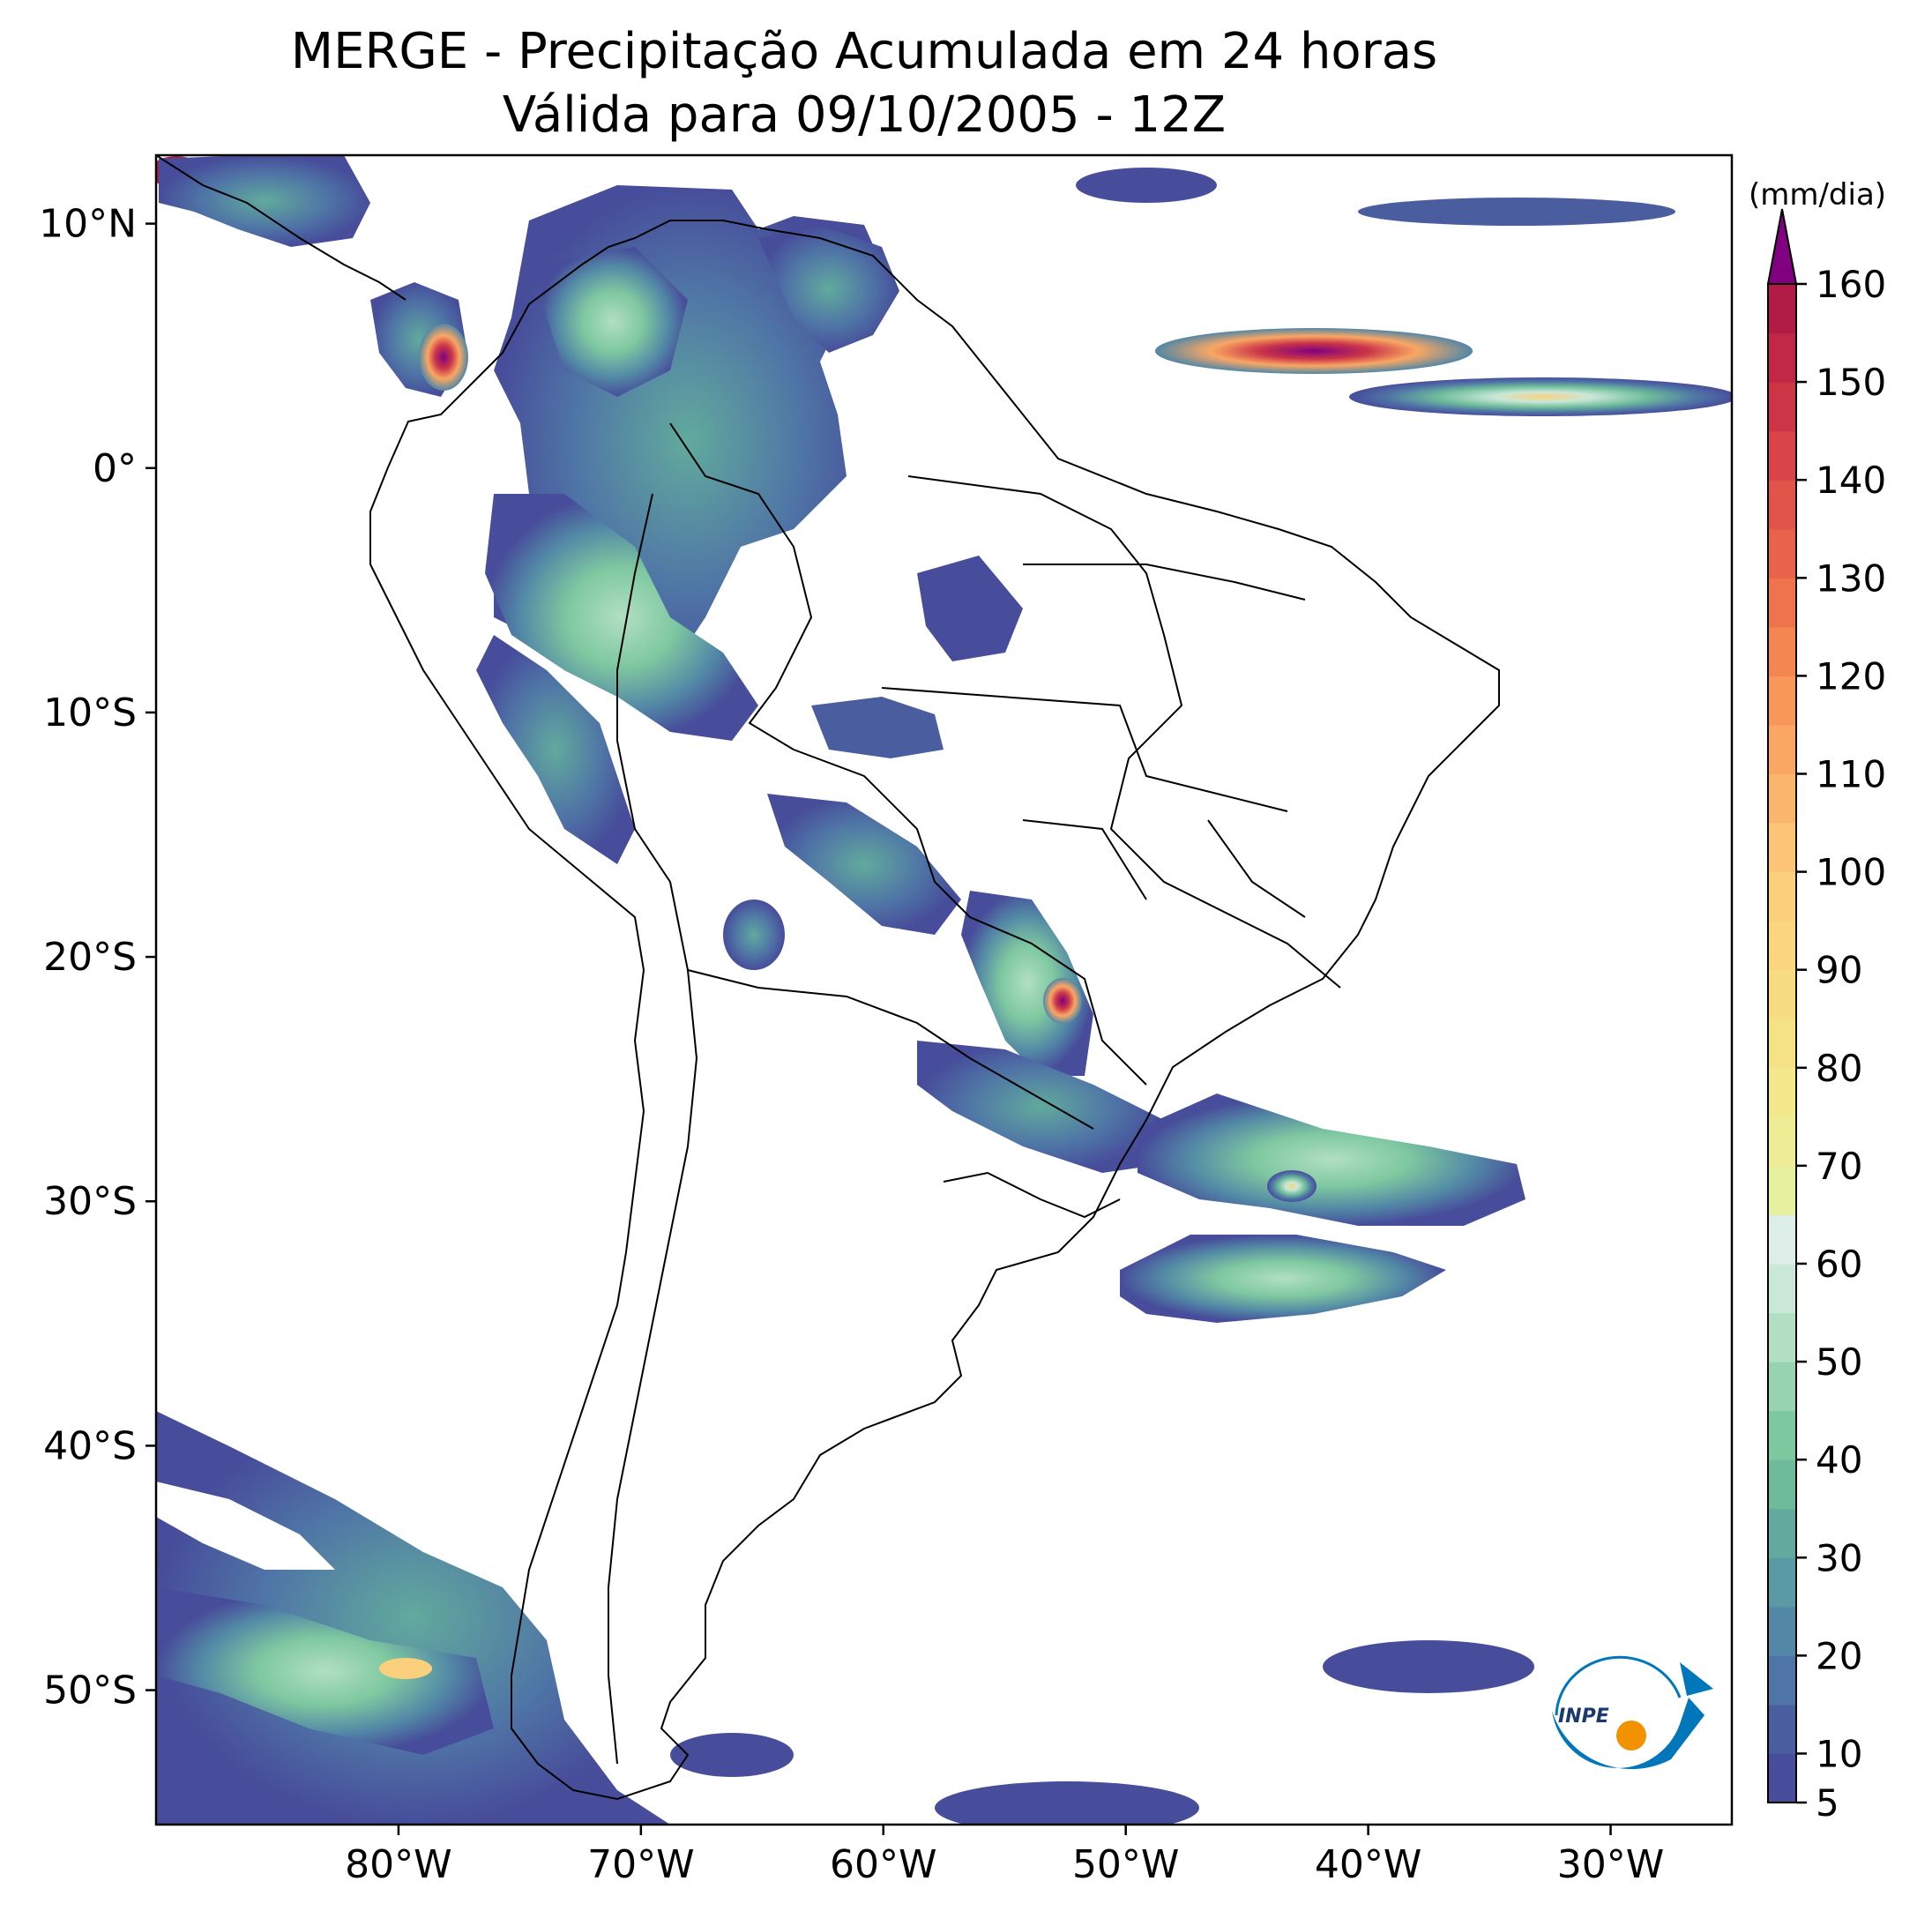  What do you see at coordinates (1126, 1865) in the screenshot?
I see `lon-tick-label: 50°W` at bounding box center [1126, 1865].